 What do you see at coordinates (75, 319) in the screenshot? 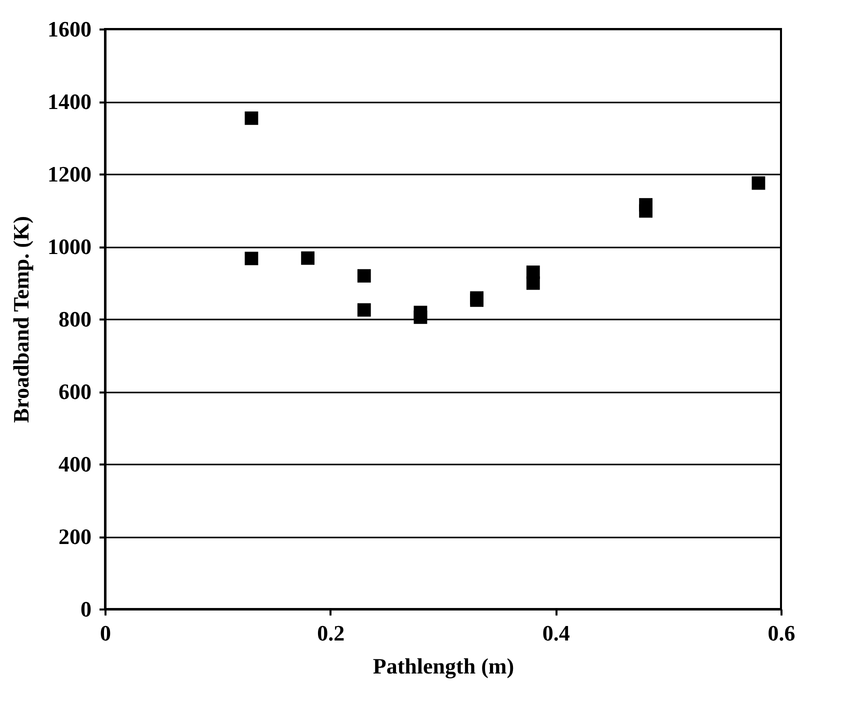
I see `y-tick-label: 800` at bounding box center [75, 319].